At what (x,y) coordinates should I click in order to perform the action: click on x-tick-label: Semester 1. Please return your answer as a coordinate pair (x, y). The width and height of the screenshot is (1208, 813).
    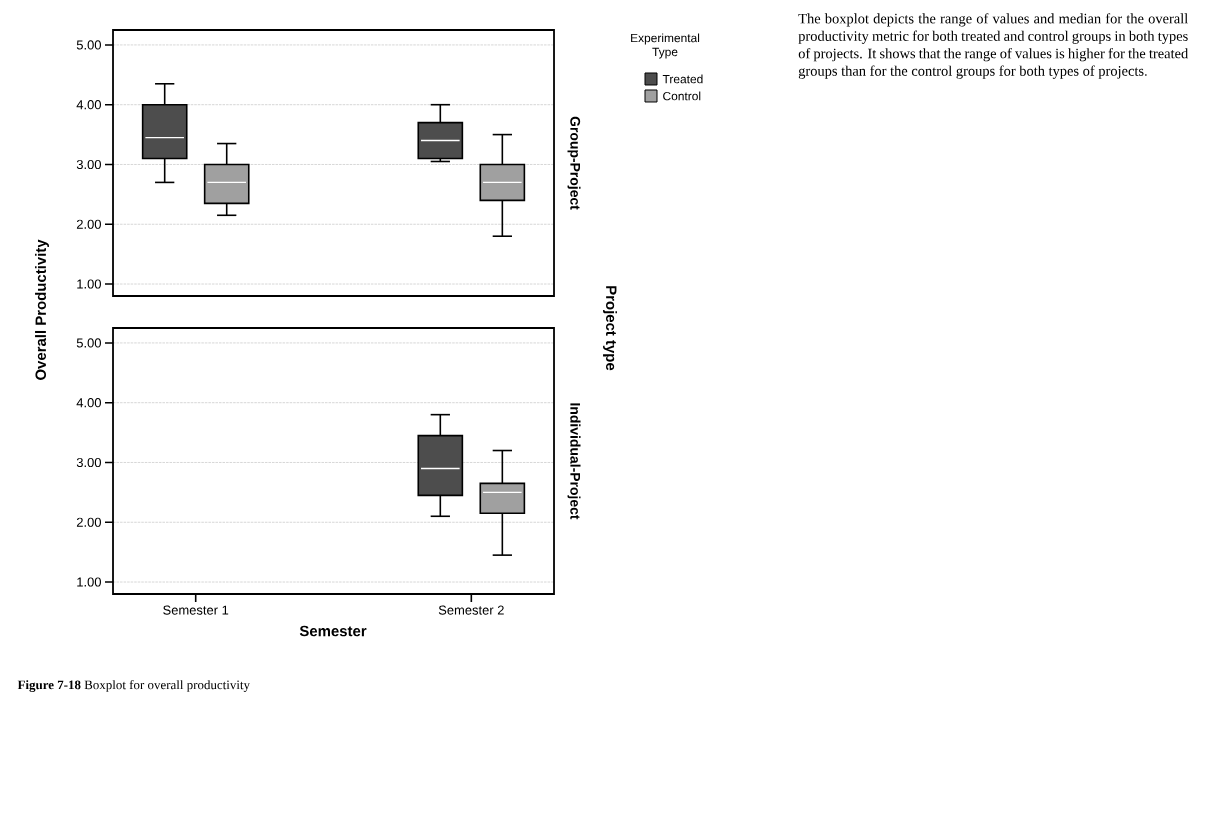
    Looking at the image, I should click on (196, 610).